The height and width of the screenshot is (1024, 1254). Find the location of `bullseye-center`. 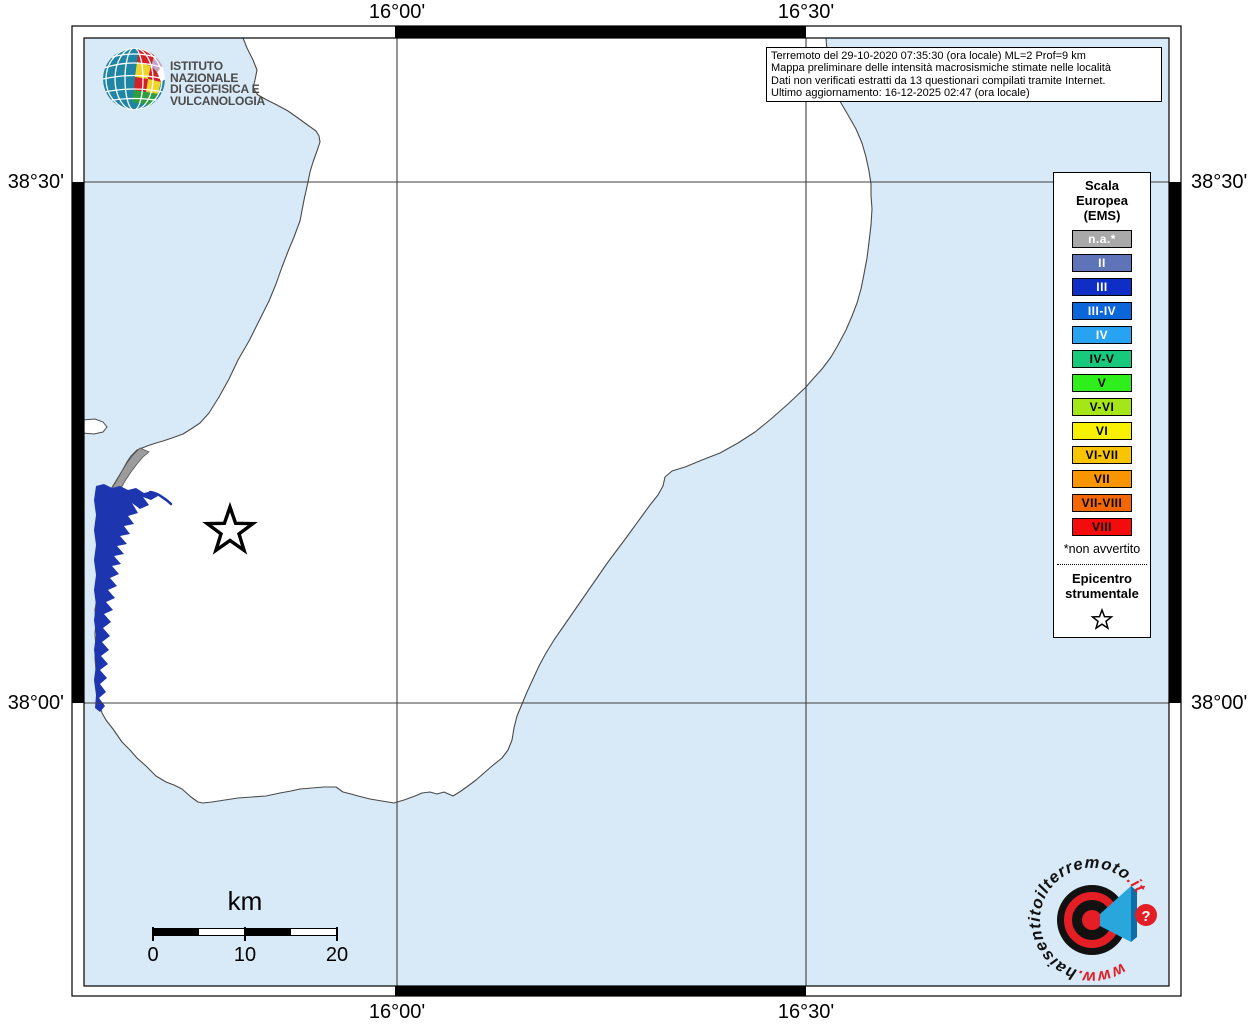

bullseye-center is located at coordinates (1092, 920).